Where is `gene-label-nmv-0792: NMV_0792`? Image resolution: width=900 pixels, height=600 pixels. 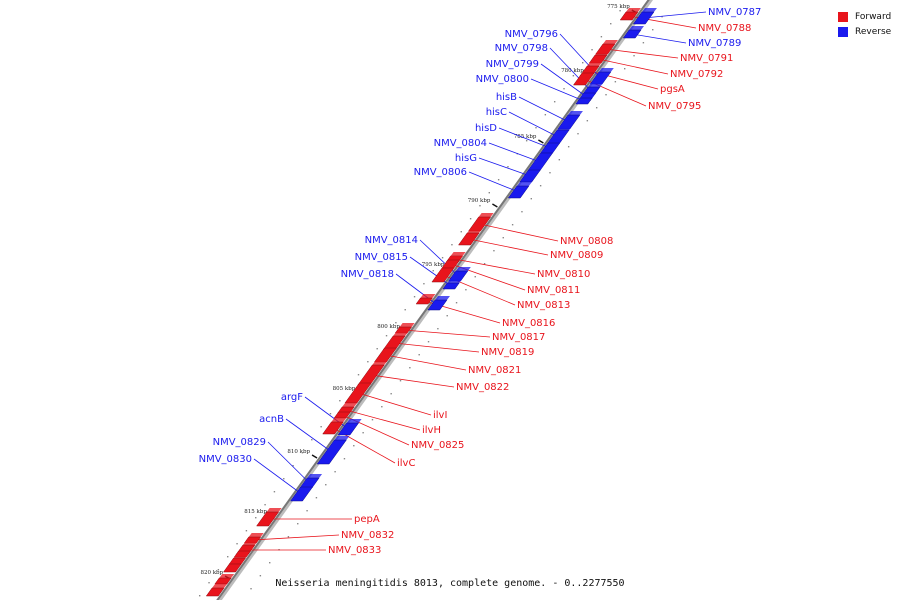
gene-label-nmv-0792: NMV_0792 is located at coordinates (696, 74).